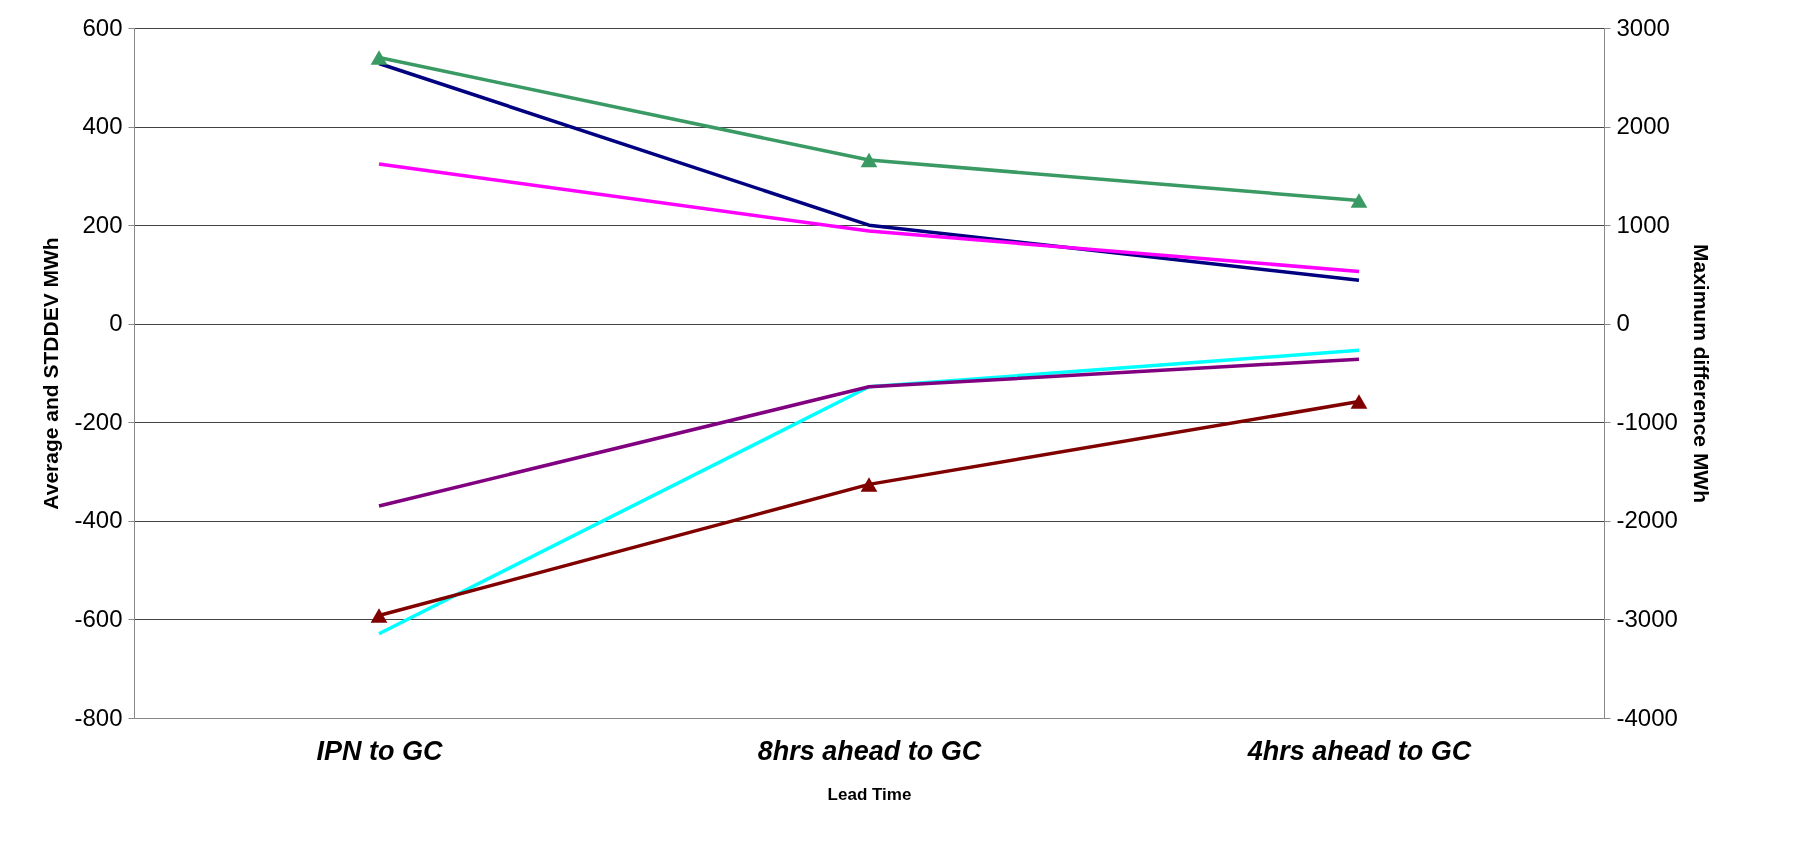 Image resolution: width=1808 pixels, height=843 pixels. What do you see at coordinates (869, 794) in the screenshot?
I see `x-axis-title: Lead Time` at bounding box center [869, 794].